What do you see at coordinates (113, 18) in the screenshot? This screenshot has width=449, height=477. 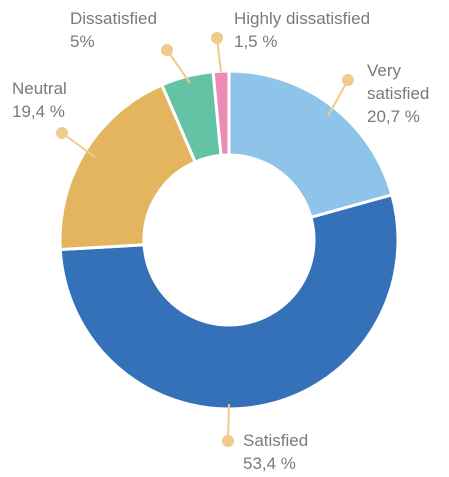 I see `slice-label: Dissatisfied` at bounding box center [113, 18].